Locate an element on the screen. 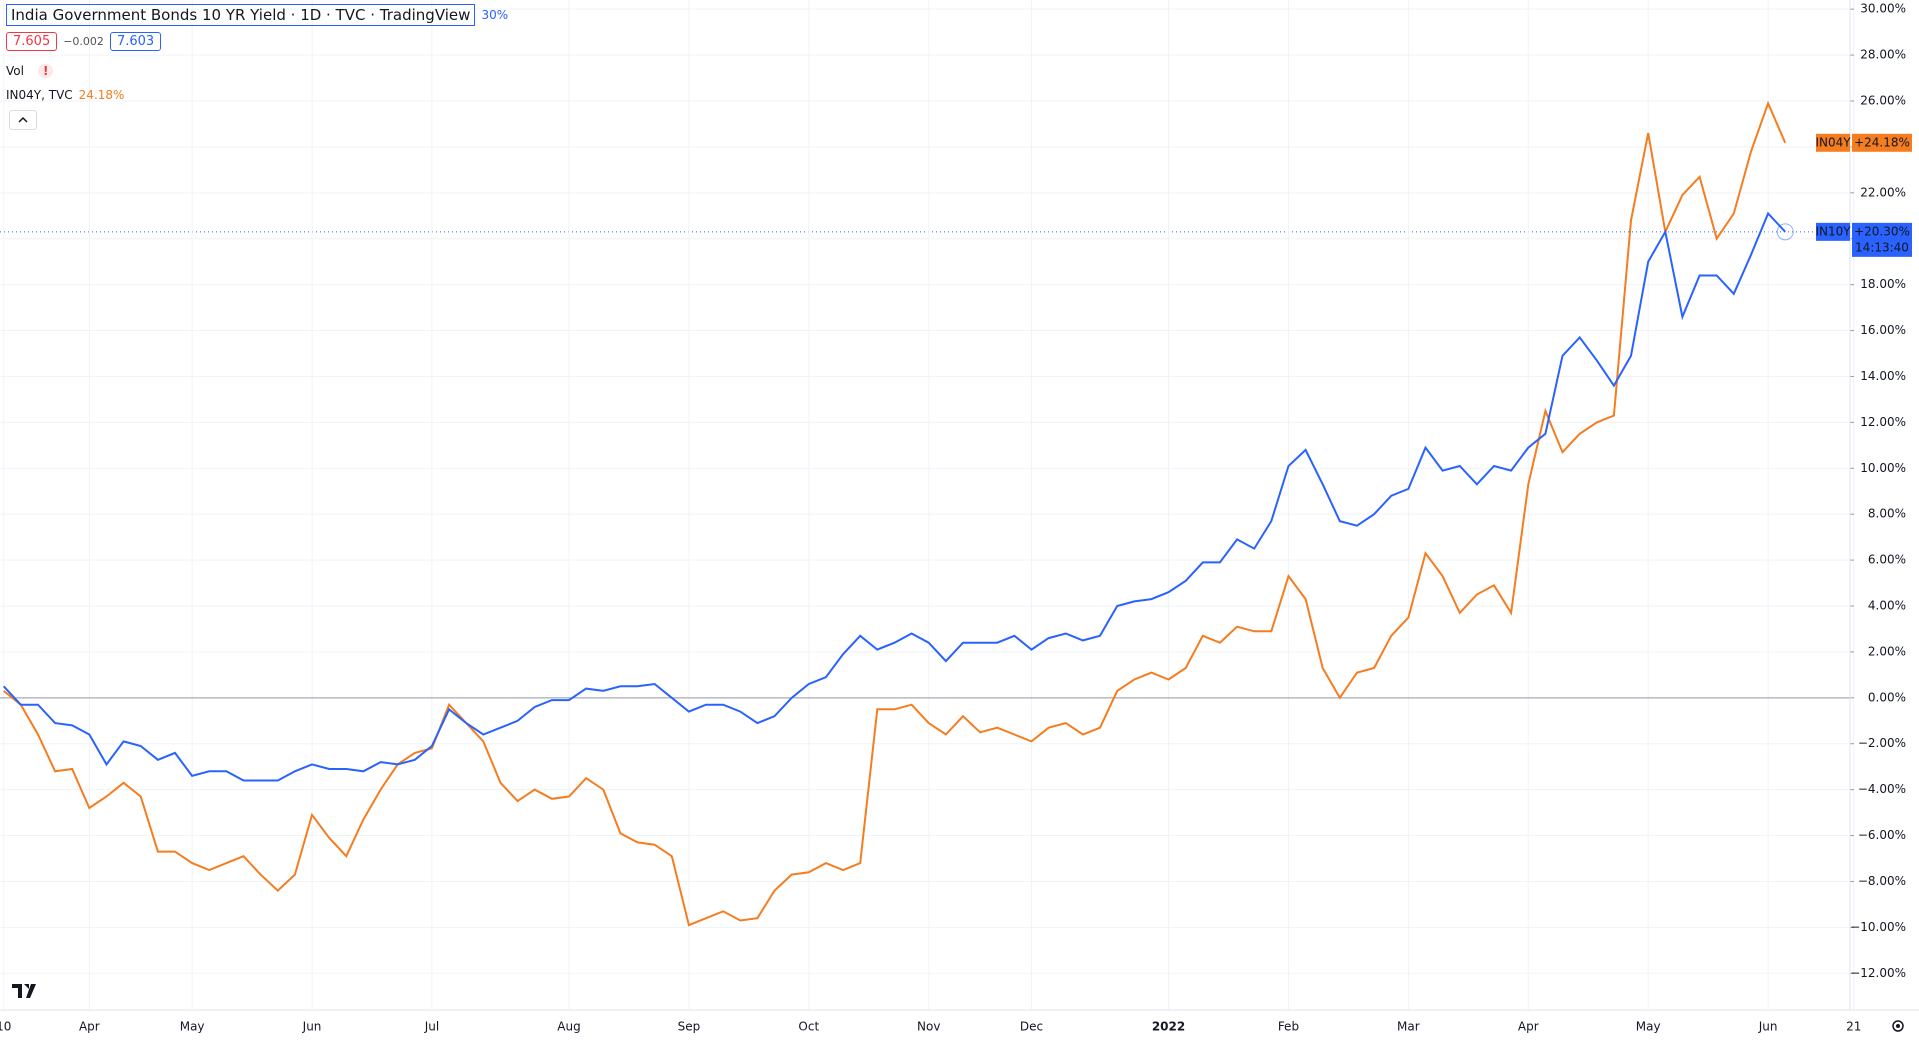  change-value: −0.002 is located at coordinates (83, 41).